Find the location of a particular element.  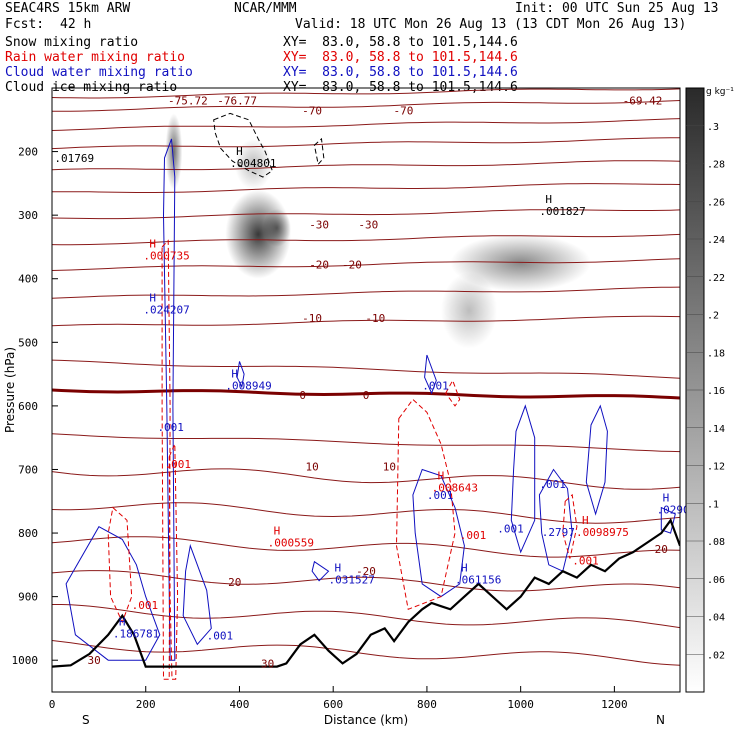

colorbar-tick-label: .02 is located at coordinates (716, 655).